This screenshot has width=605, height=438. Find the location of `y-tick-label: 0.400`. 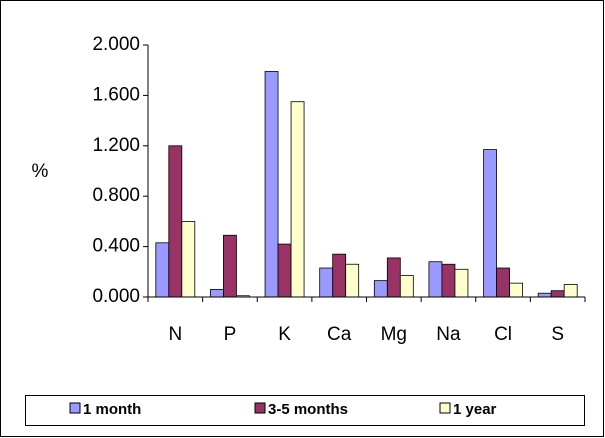

y-tick-label: 0.400 is located at coordinates (116, 246).